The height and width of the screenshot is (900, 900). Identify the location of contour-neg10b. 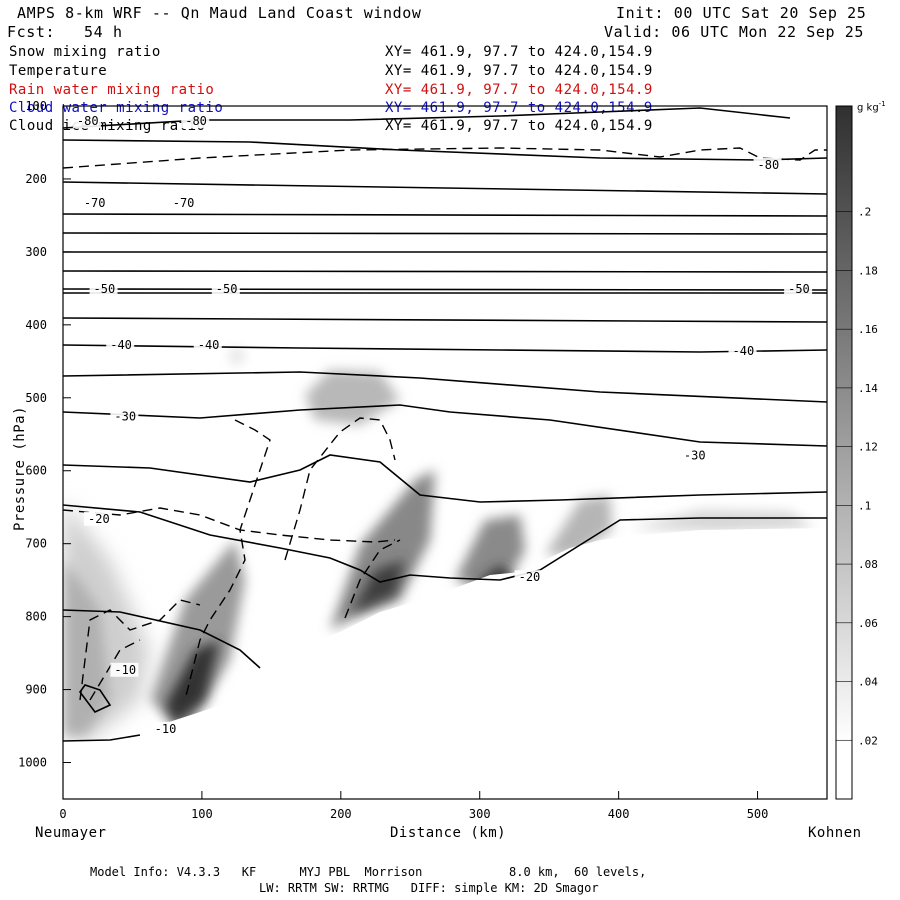
(102, 738).